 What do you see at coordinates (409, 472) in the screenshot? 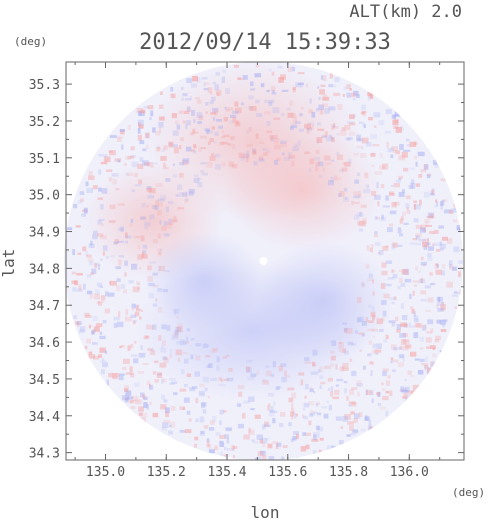
I see `x-tick-label: 136.0` at bounding box center [409, 472].